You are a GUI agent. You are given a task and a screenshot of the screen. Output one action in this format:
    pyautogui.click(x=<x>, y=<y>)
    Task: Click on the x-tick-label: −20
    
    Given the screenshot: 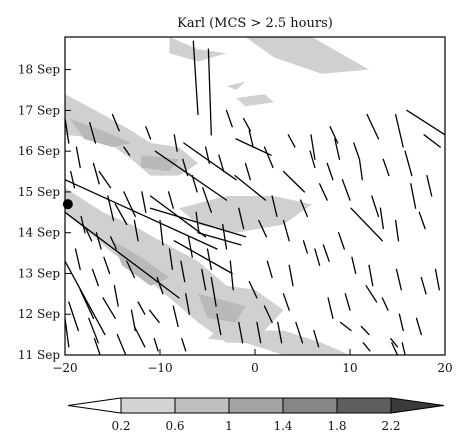 What is the action you would take?
    pyautogui.click(x=64, y=368)
    